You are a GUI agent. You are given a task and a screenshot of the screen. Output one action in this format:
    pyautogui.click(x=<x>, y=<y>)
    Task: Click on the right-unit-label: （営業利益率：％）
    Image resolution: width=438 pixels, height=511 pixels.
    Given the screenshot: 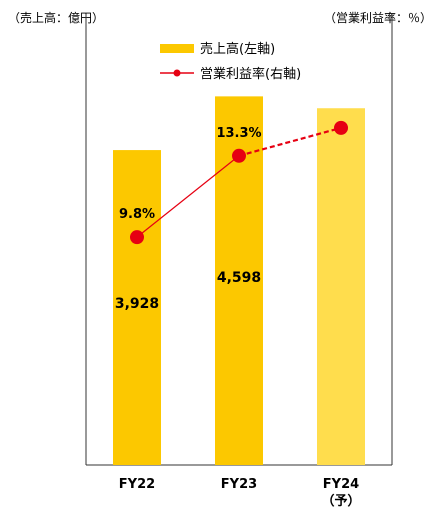 What is the action you would take?
    pyautogui.click(x=378, y=17)
    